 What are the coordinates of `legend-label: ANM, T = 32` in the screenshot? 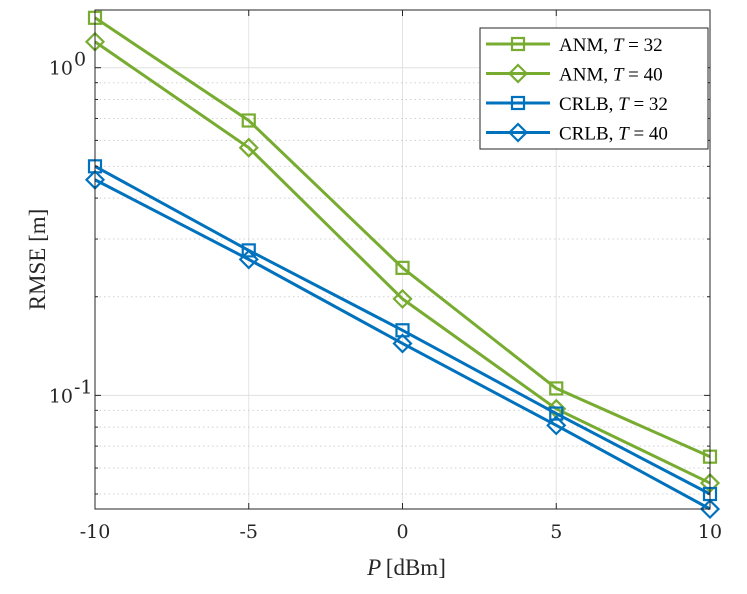 It's located at (611, 45).